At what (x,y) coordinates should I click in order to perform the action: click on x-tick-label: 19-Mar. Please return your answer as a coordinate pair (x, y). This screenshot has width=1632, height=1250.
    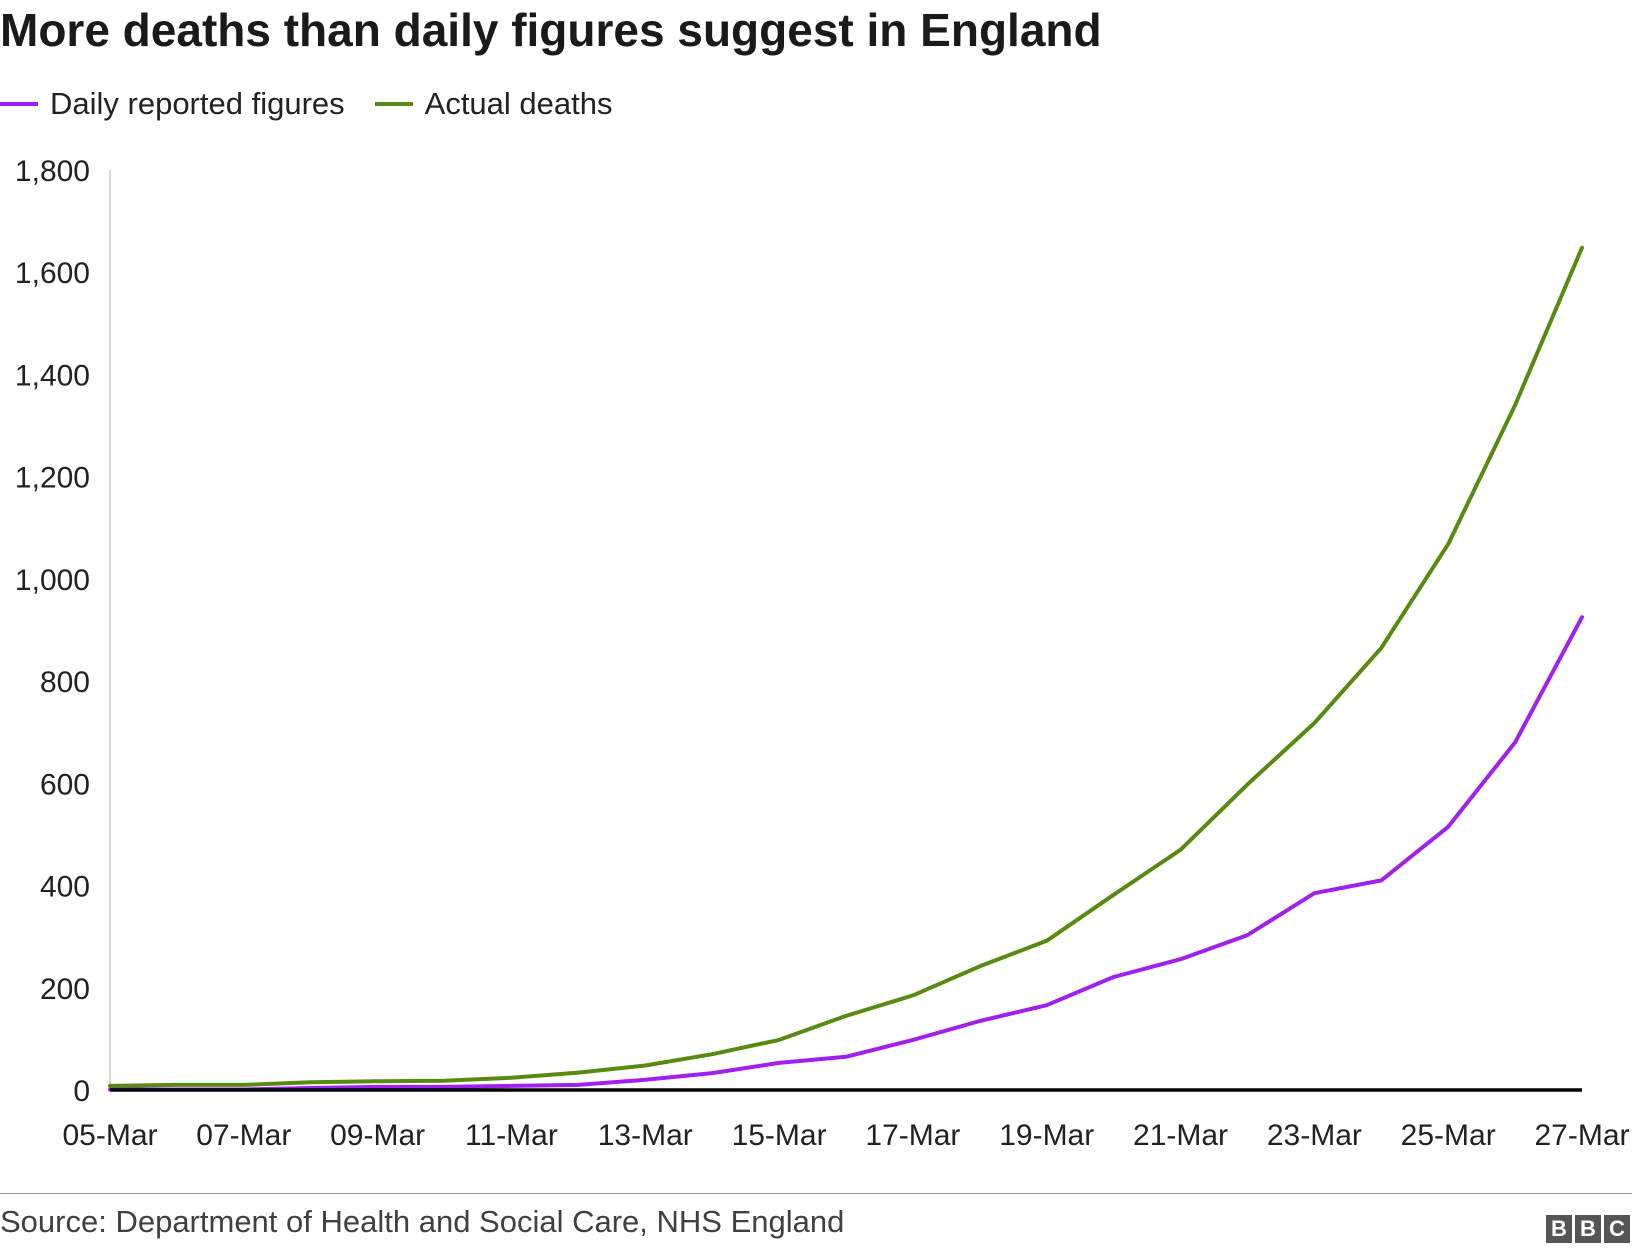
    Looking at the image, I should click on (1046, 1135).